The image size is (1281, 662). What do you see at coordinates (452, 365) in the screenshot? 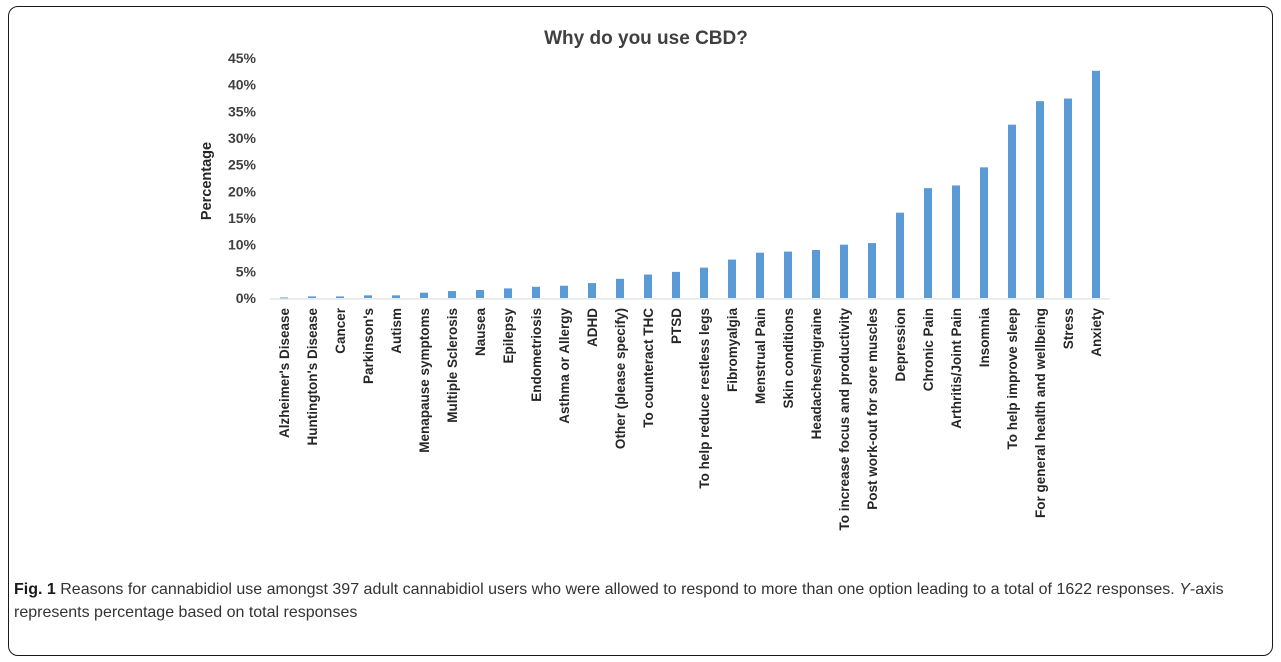
I see `x-tick-label: Multiple Sclerosis` at bounding box center [452, 365].